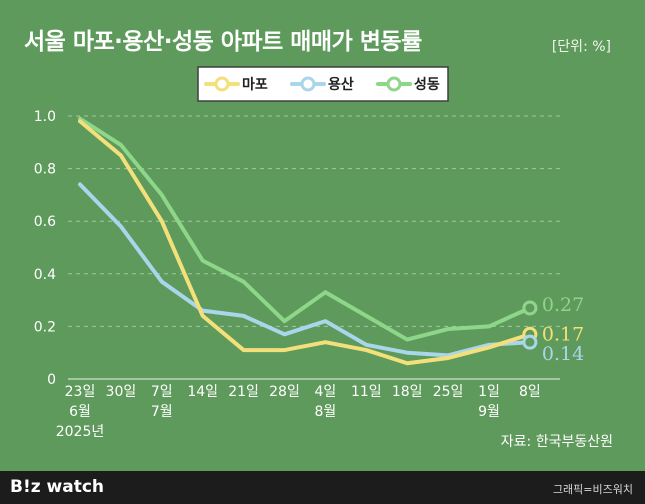  Describe the element at coordinates (341, 84) in the screenshot. I see `legend-label: 용산` at that location.